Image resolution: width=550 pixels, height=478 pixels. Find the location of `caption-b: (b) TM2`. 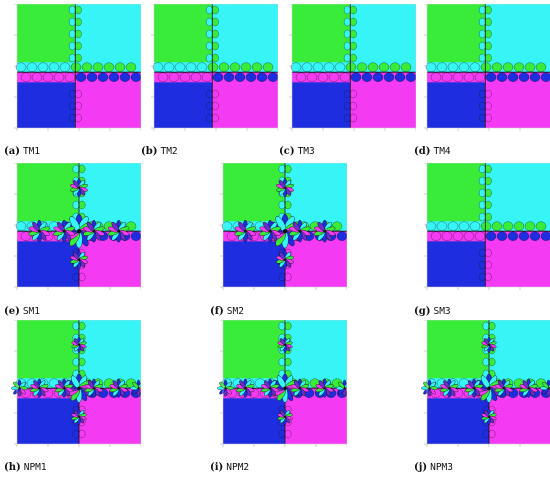

caption-b: (b) TM2 is located at coordinates (159, 151).